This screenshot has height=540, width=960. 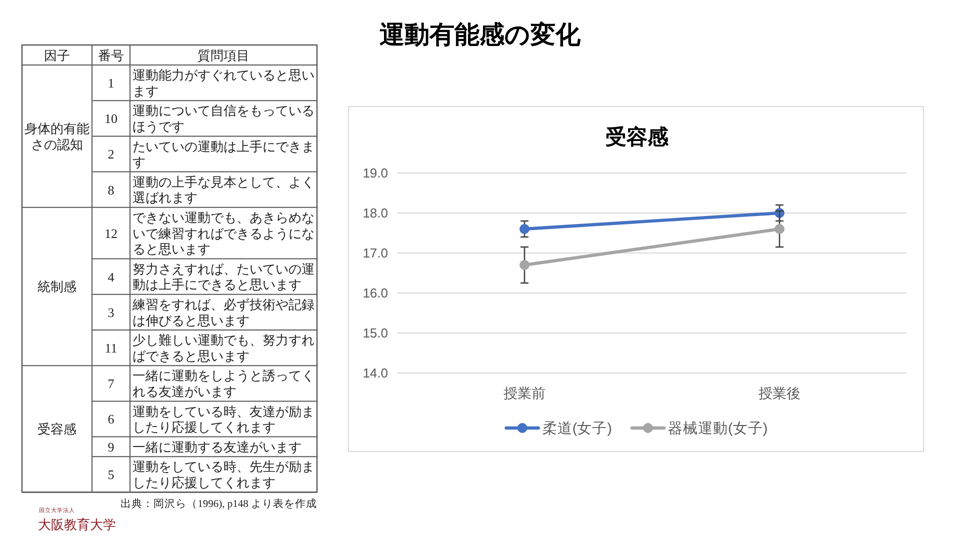 I want to click on text: 1, so click(x=111, y=83).